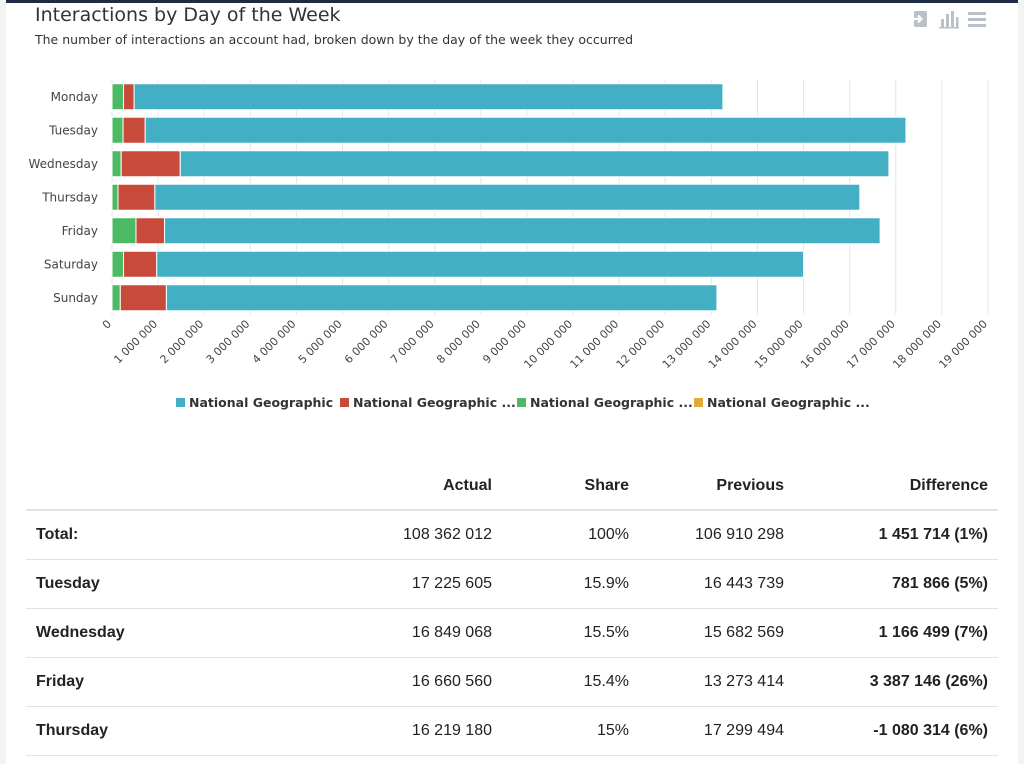 The image size is (1024, 764). I want to click on legend-label: National Geographic, so click(261, 402).